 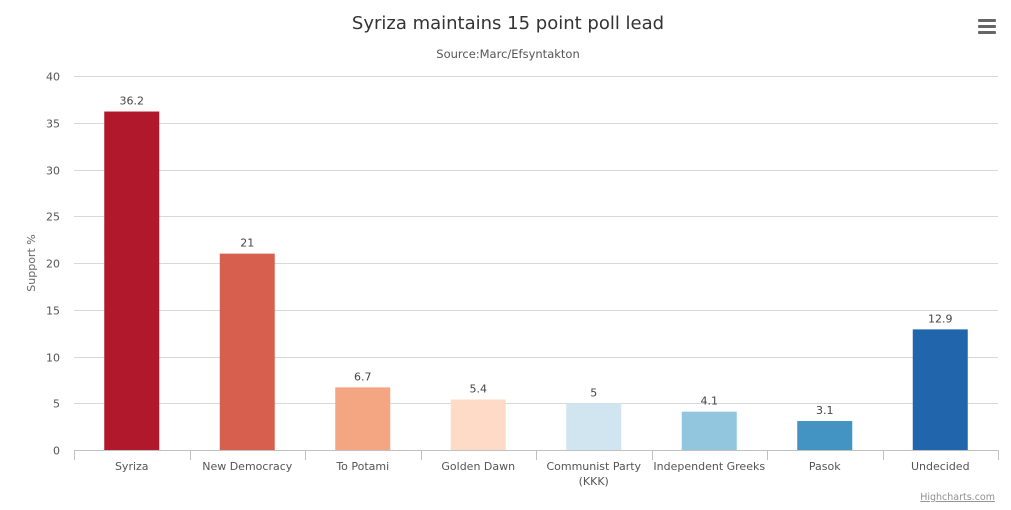 What do you see at coordinates (53, 171) in the screenshot?
I see `y-tick-label: 30` at bounding box center [53, 171].